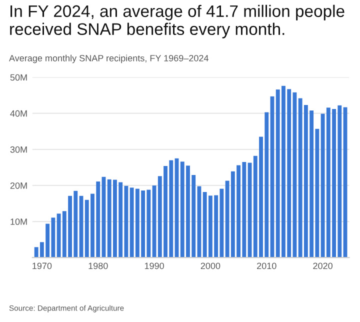 The image size is (360, 322). What do you see at coordinates (18, 221) in the screenshot?
I see `y-tick-label: 10M` at bounding box center [18, 221].